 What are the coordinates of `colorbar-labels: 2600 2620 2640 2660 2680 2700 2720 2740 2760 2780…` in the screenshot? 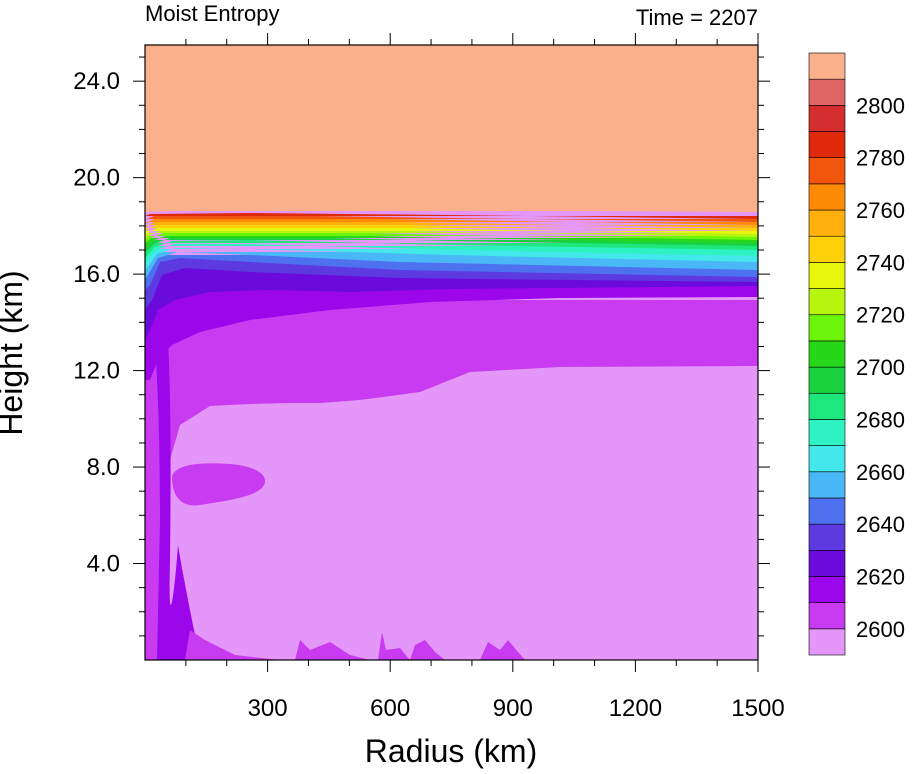 It's located at (880, 367).